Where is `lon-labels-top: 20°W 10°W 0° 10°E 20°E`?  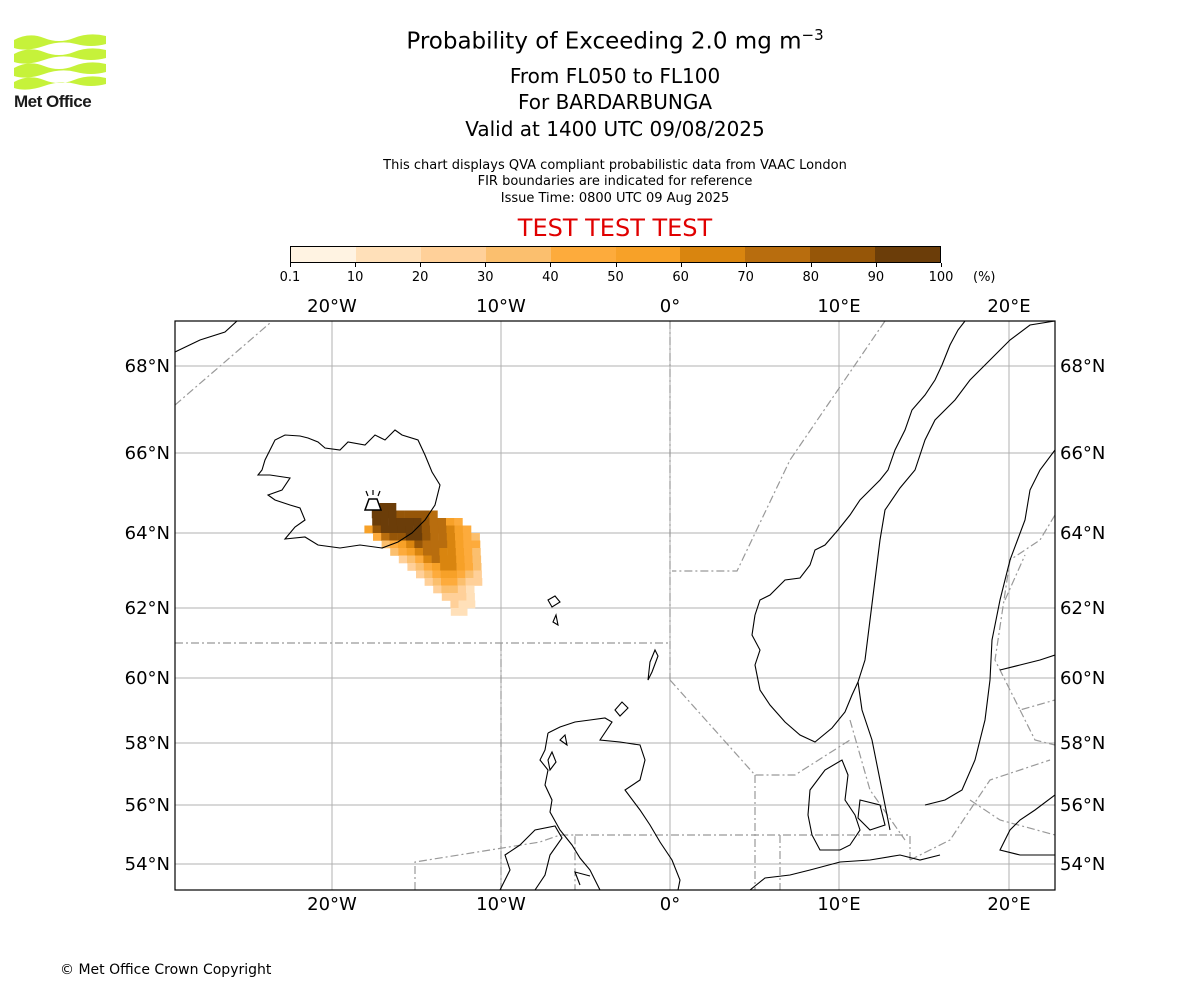
lon-labels-top: 20°W 10°W 0° 10°E 20°E is located at coordinates (668, 306).